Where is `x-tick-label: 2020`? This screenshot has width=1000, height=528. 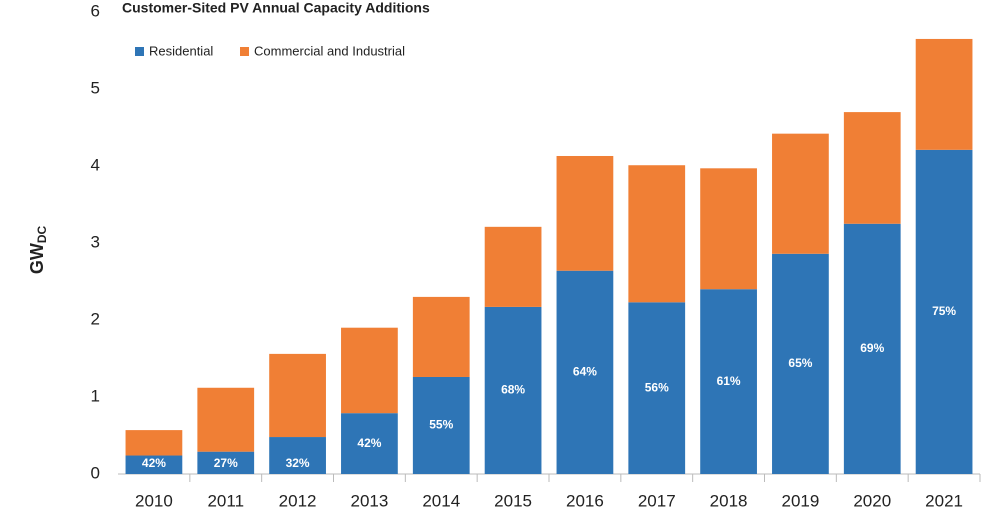
x-tick-label: 2020 is located at coordinates (872, 500).